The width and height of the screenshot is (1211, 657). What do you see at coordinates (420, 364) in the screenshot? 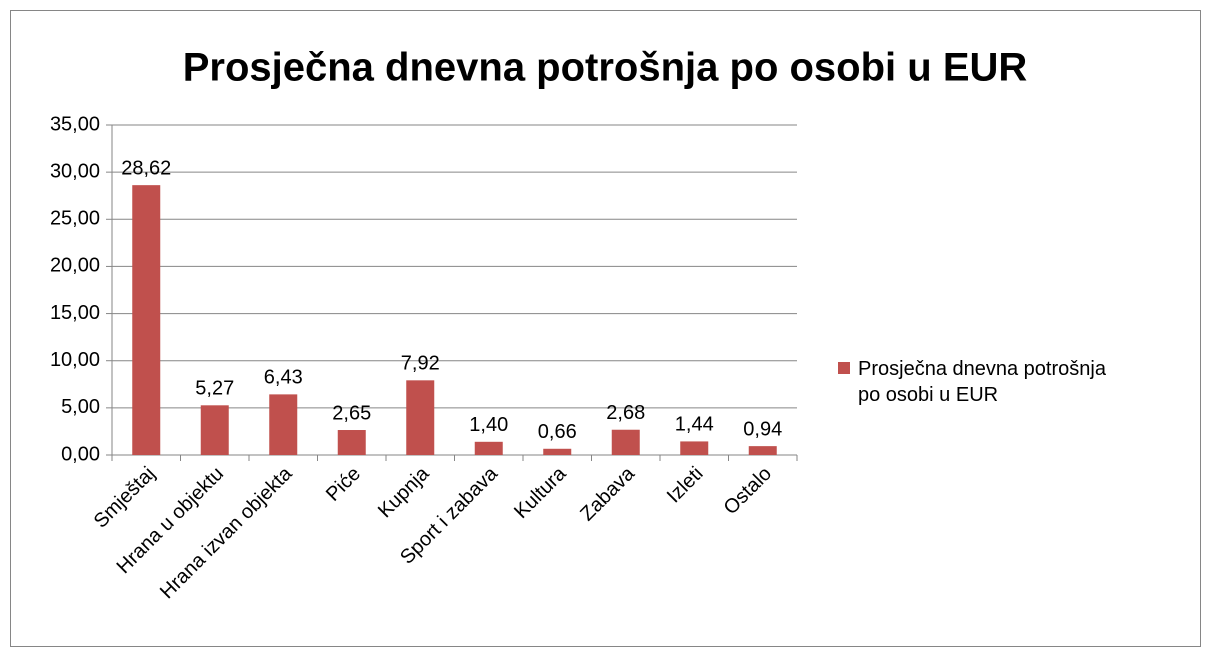
I see `data-label: 7,92` at bounding box center [420, 364].